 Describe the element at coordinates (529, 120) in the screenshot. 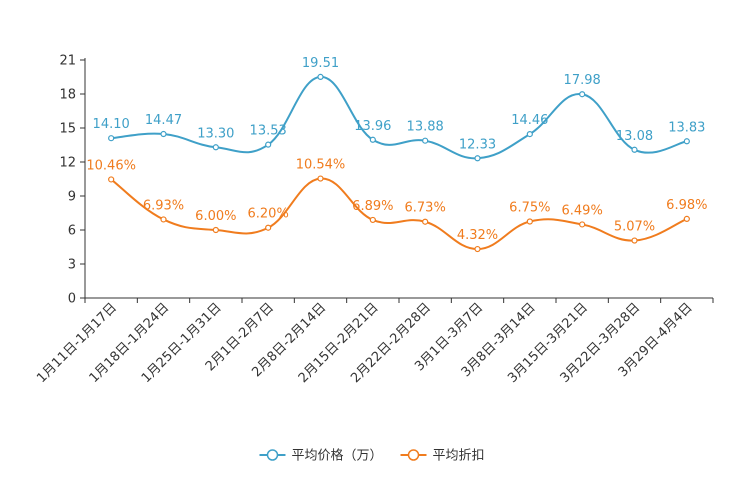

I see `data-label: 14.46` at that location.